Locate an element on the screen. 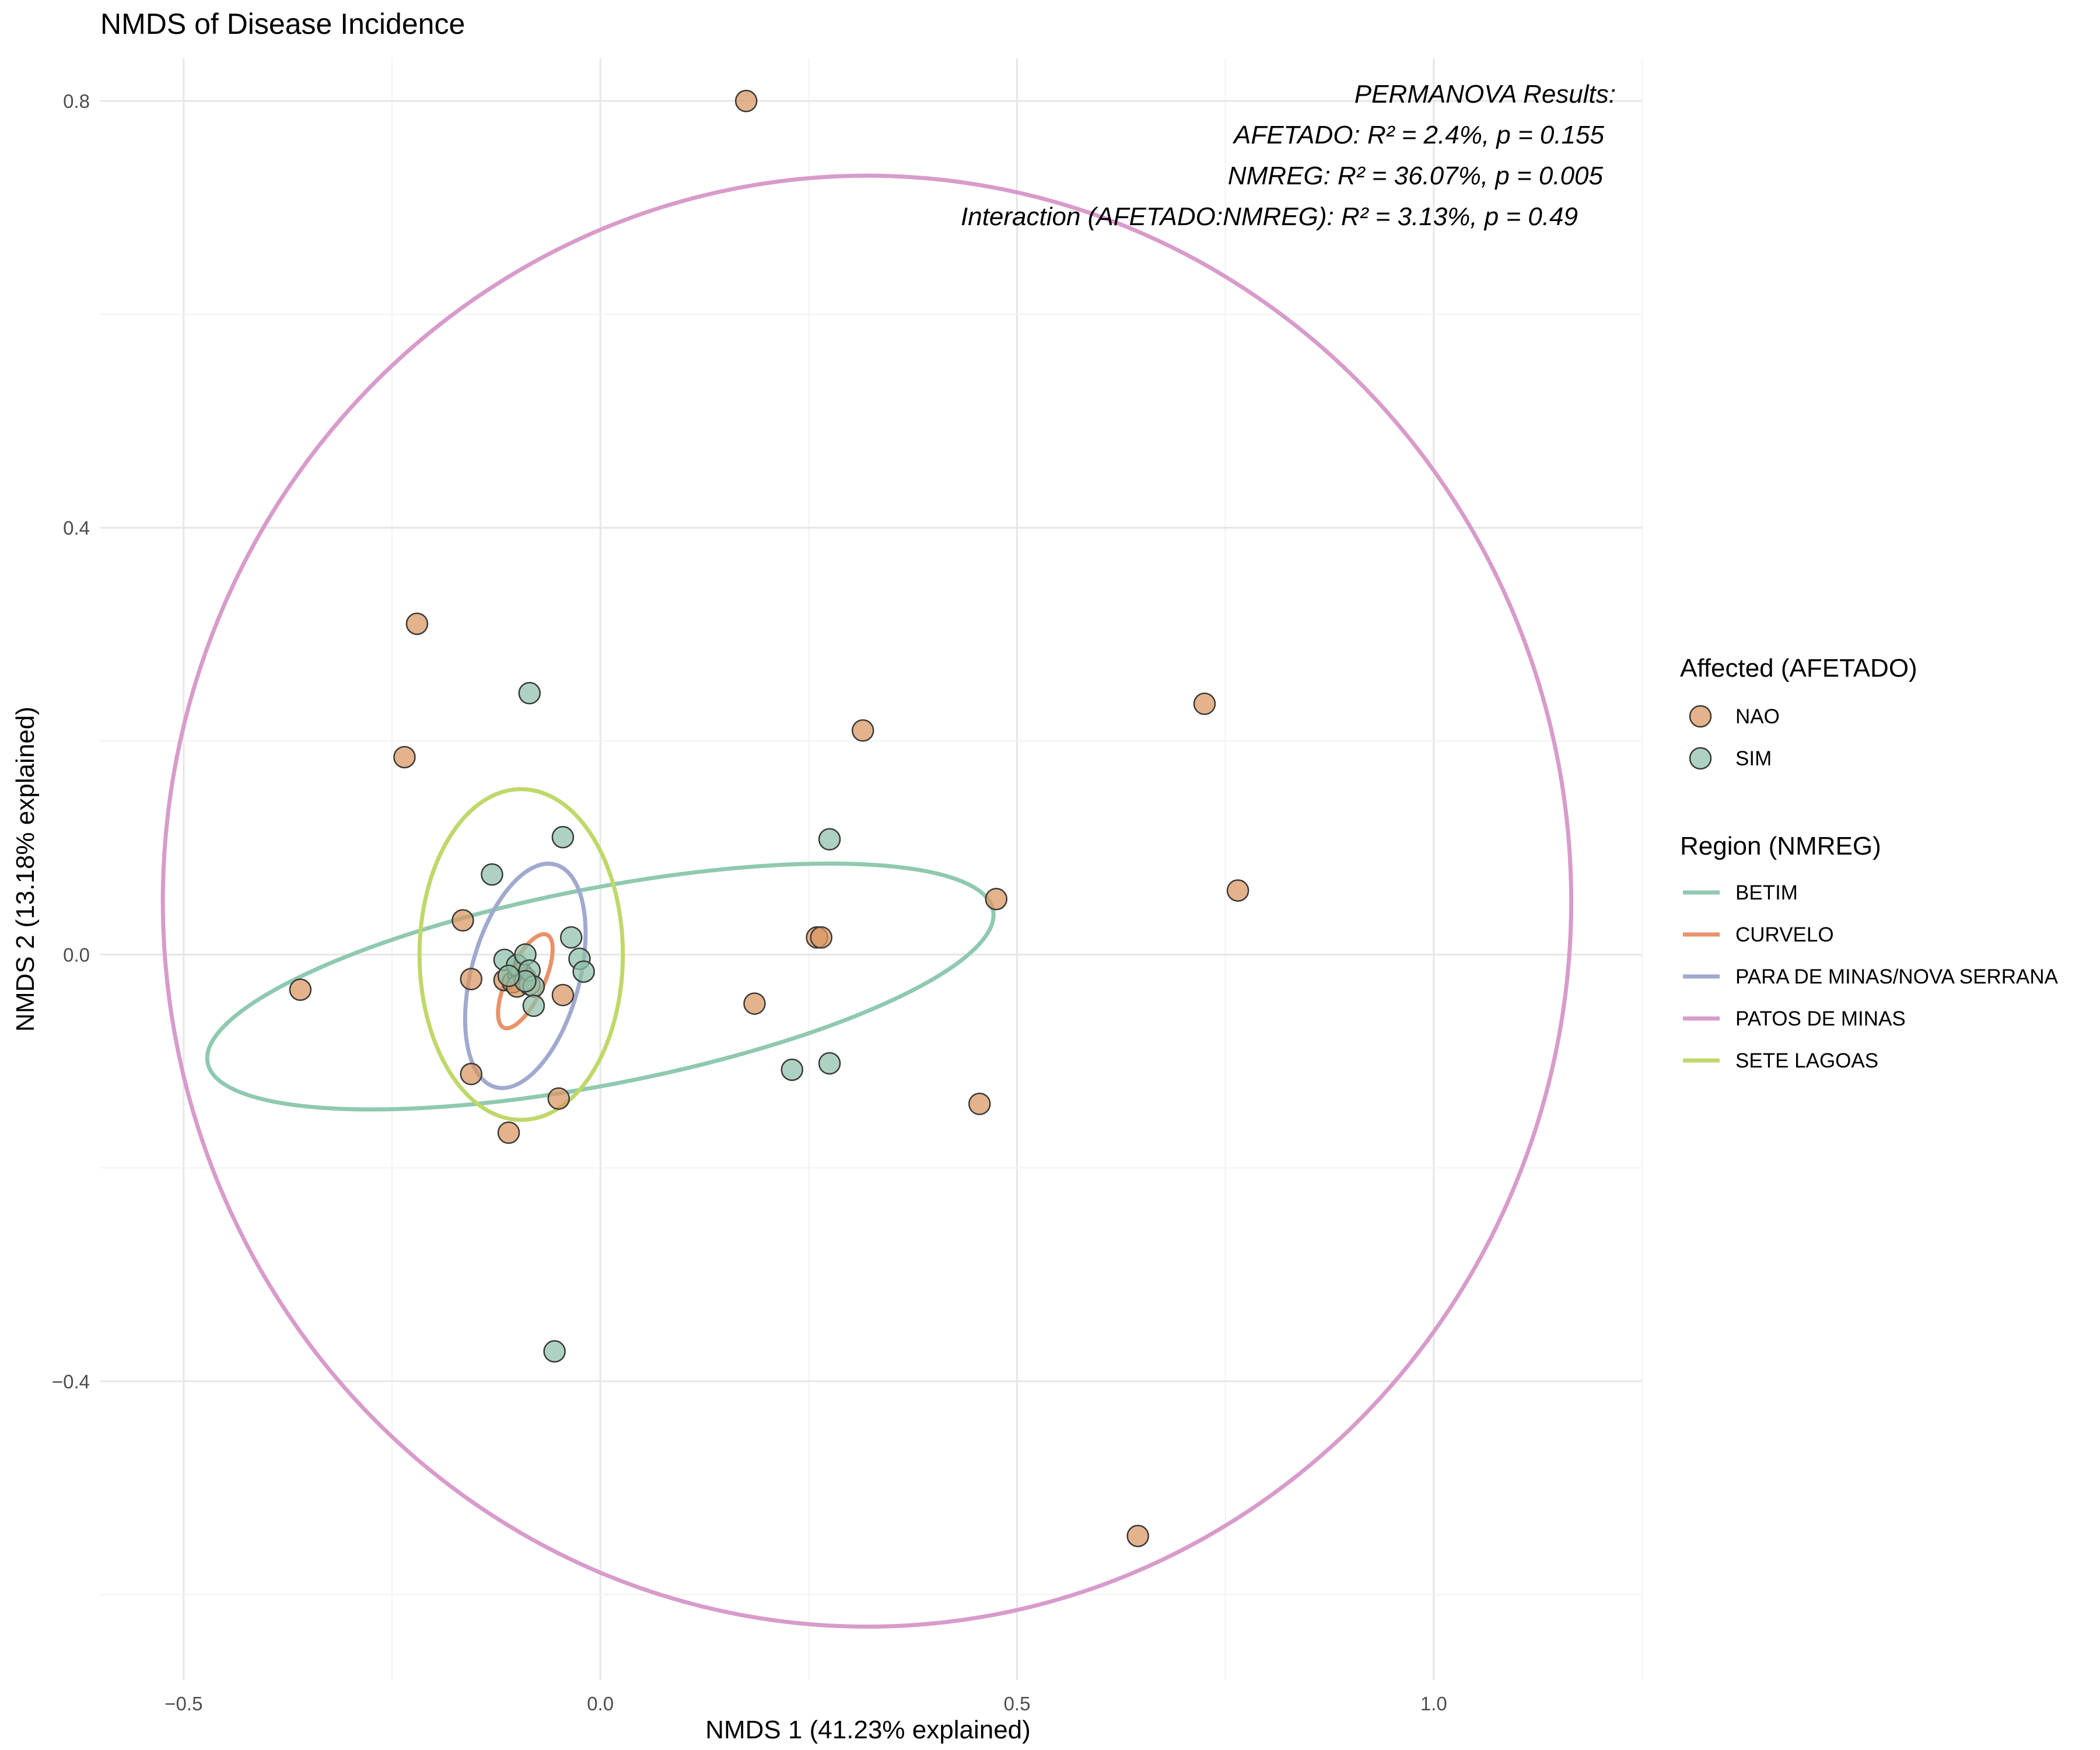 This screenshot has width=2100, height=1750. ellipse-sete-lagoas is located at coordinates (521, 954).